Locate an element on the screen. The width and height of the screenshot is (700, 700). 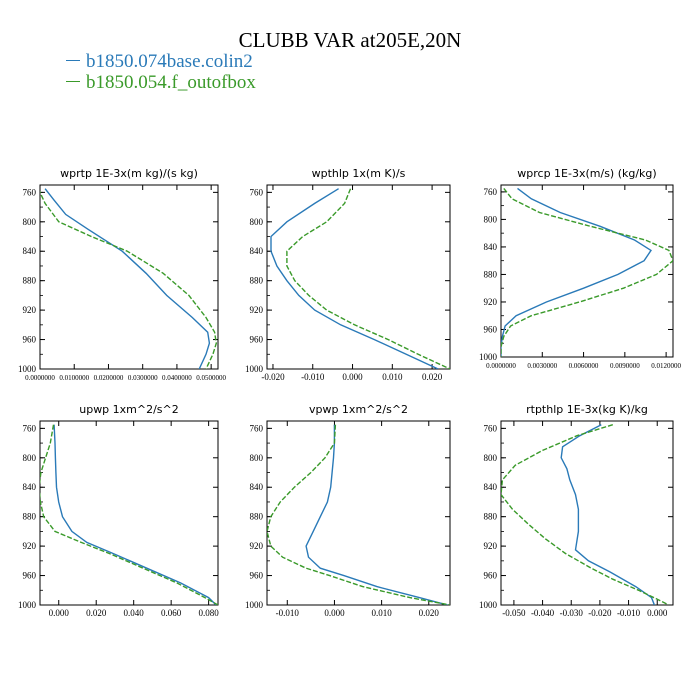
x-tick-label: 0.0500000 is located at coordinates (211, 378).